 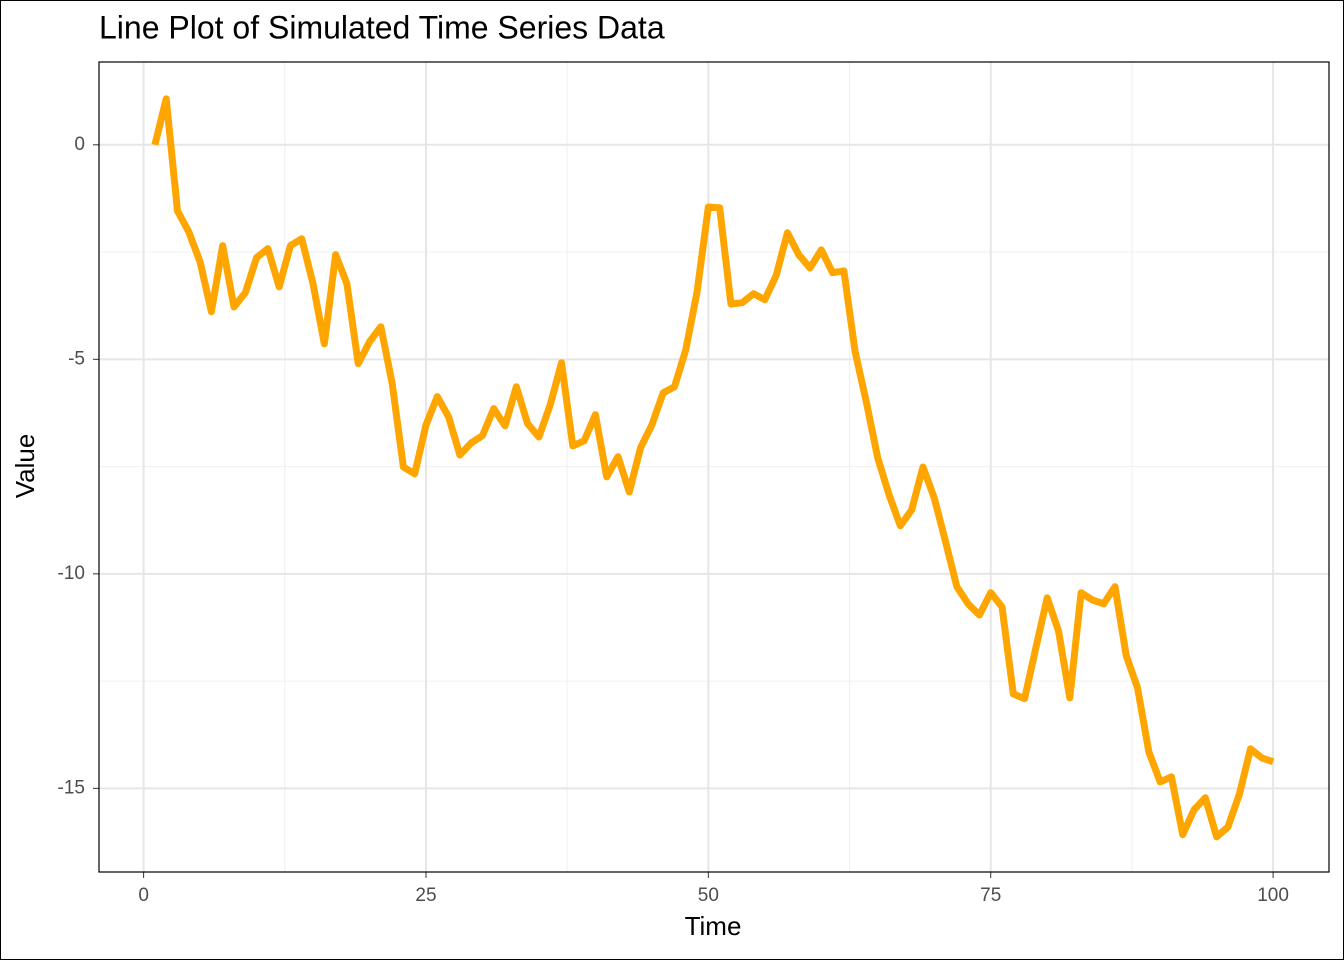 What do you see at coordinates (382, 27) in the screenshot?
I see `chart-title: Line Plot of Simulated Time Series Data` at bounding box center [382, 27].